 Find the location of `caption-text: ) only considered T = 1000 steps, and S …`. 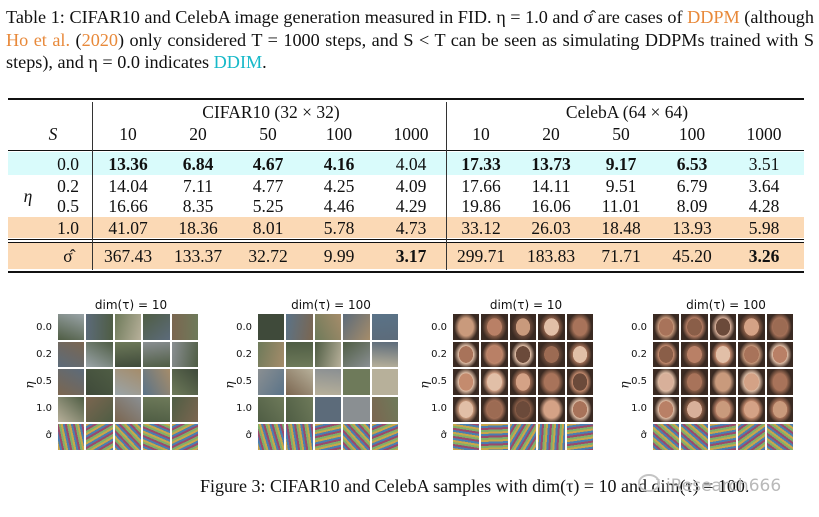

caption-text: ) only considered T = 1000 steps, and S … is located at coordinates (410, 51).